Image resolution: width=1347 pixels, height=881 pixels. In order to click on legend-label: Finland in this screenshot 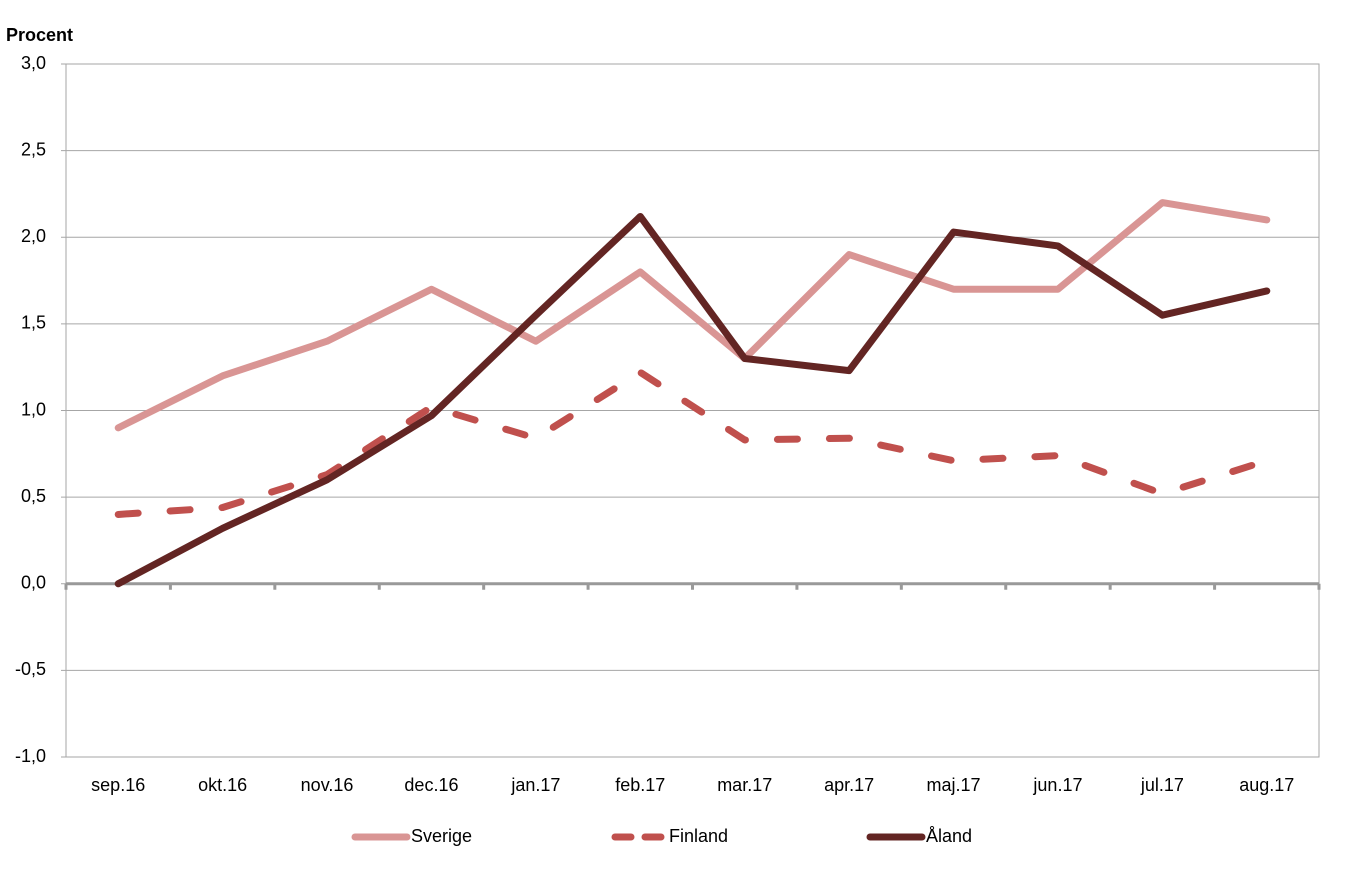, I will do `click(698, 836)`.